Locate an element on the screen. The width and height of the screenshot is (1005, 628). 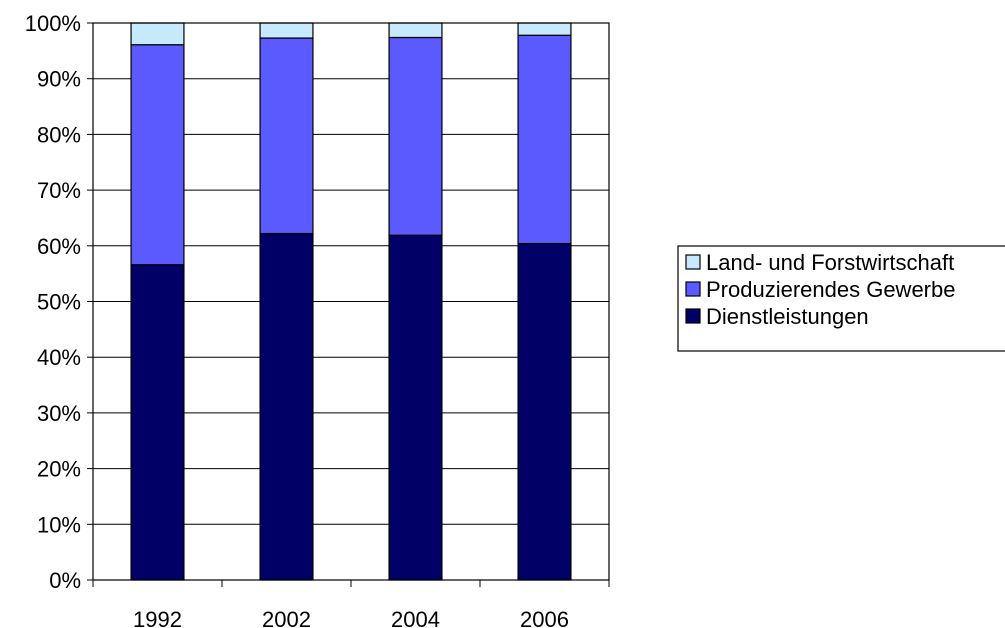
legend-label: Land- und Forstwirtschaft is located at coordinates (830, 262).